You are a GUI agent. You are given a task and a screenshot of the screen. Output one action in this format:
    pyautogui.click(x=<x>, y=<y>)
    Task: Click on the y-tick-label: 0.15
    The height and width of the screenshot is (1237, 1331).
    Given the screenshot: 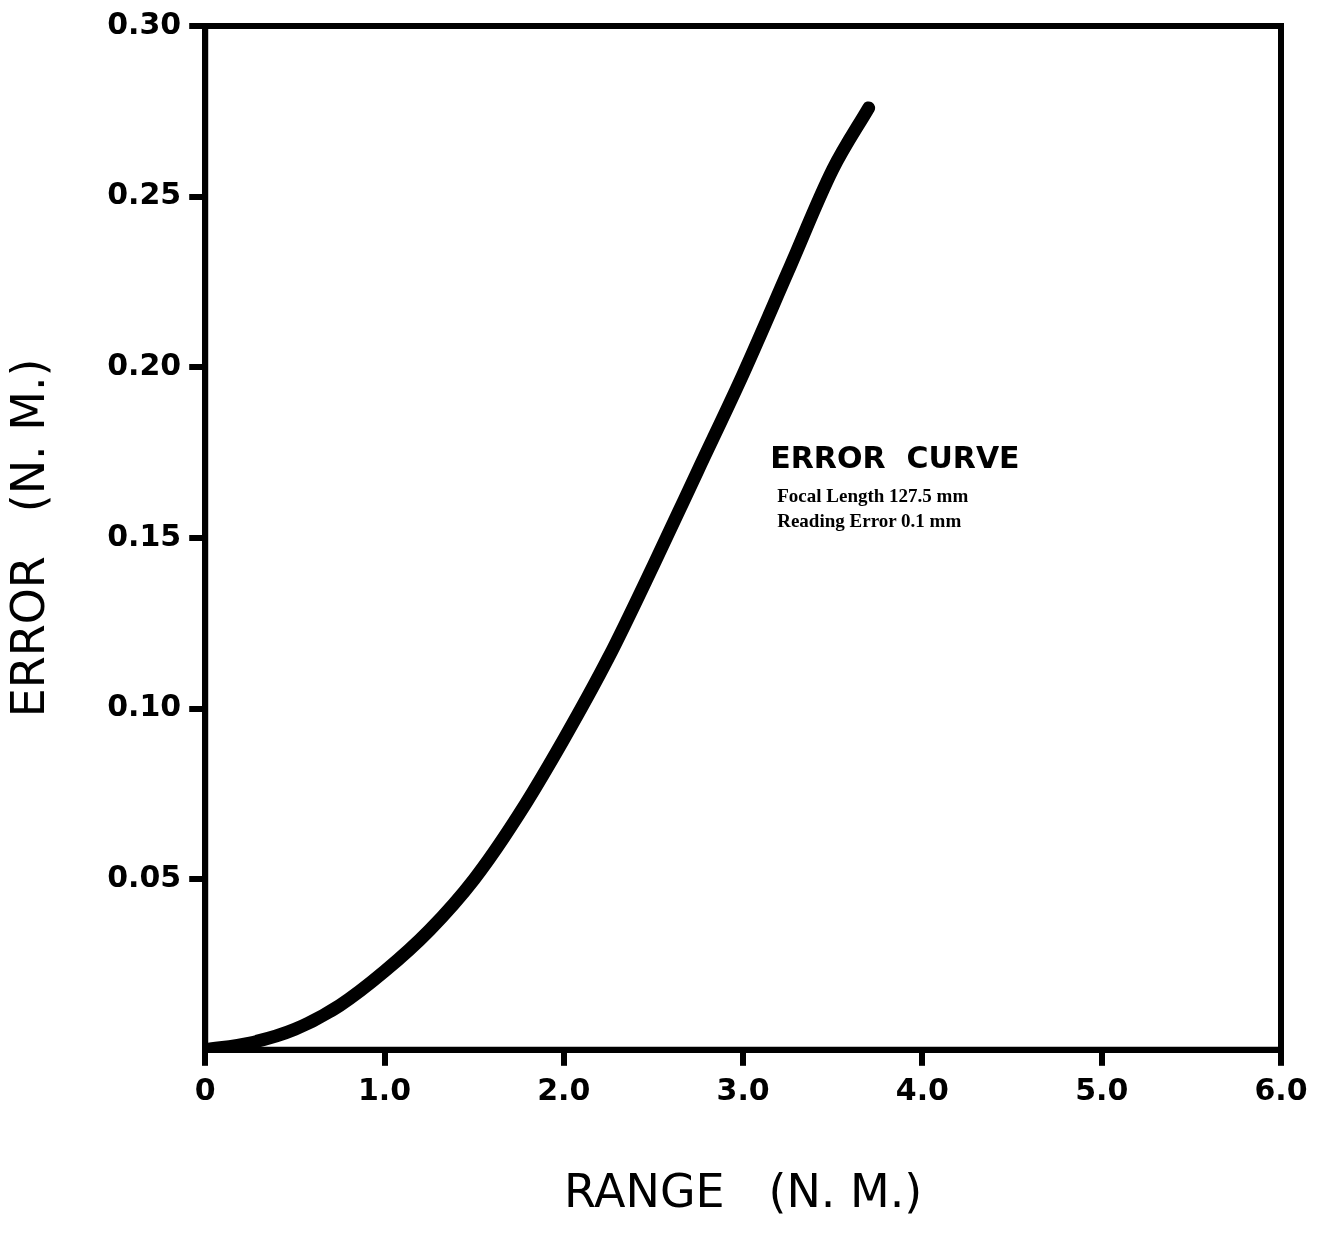 What is the action you would take?
    pyautogui.click(x=144, y=535)
    